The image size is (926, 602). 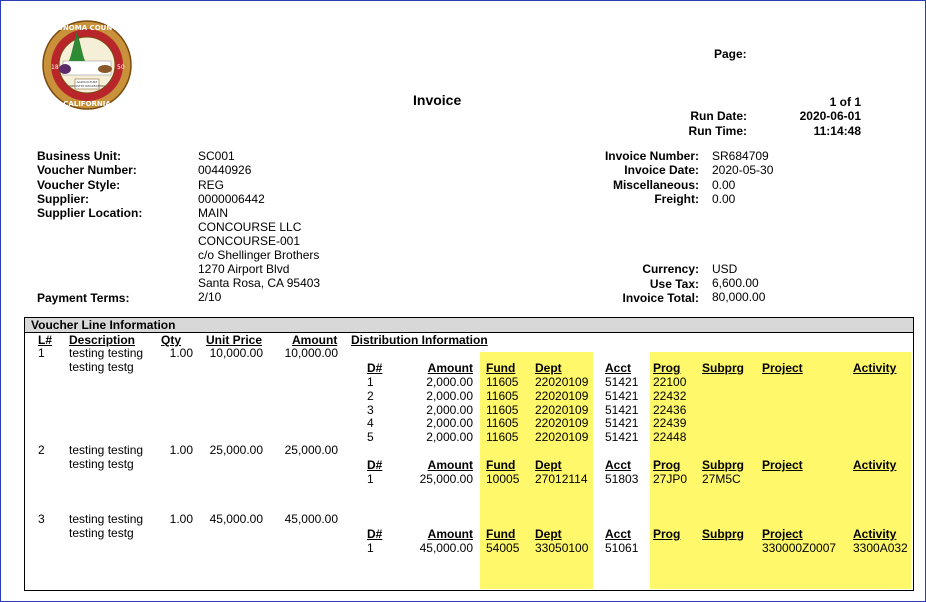 I want to click on page-label: Page:, so click(x=730, y=54).